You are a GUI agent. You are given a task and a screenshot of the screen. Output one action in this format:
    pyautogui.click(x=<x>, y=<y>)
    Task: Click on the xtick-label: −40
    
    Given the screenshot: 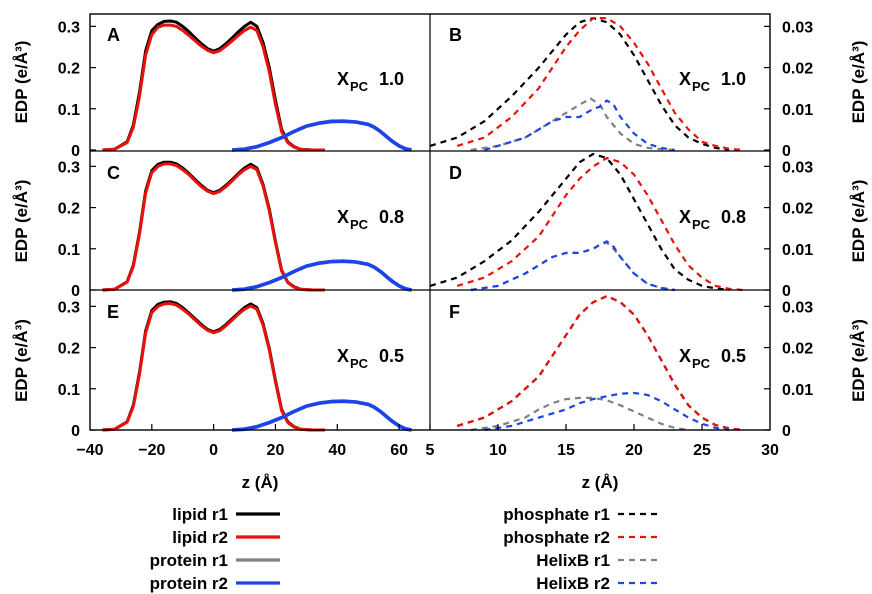 What is the action you would take?
    pyautogui.click(x=89, y=450)
    